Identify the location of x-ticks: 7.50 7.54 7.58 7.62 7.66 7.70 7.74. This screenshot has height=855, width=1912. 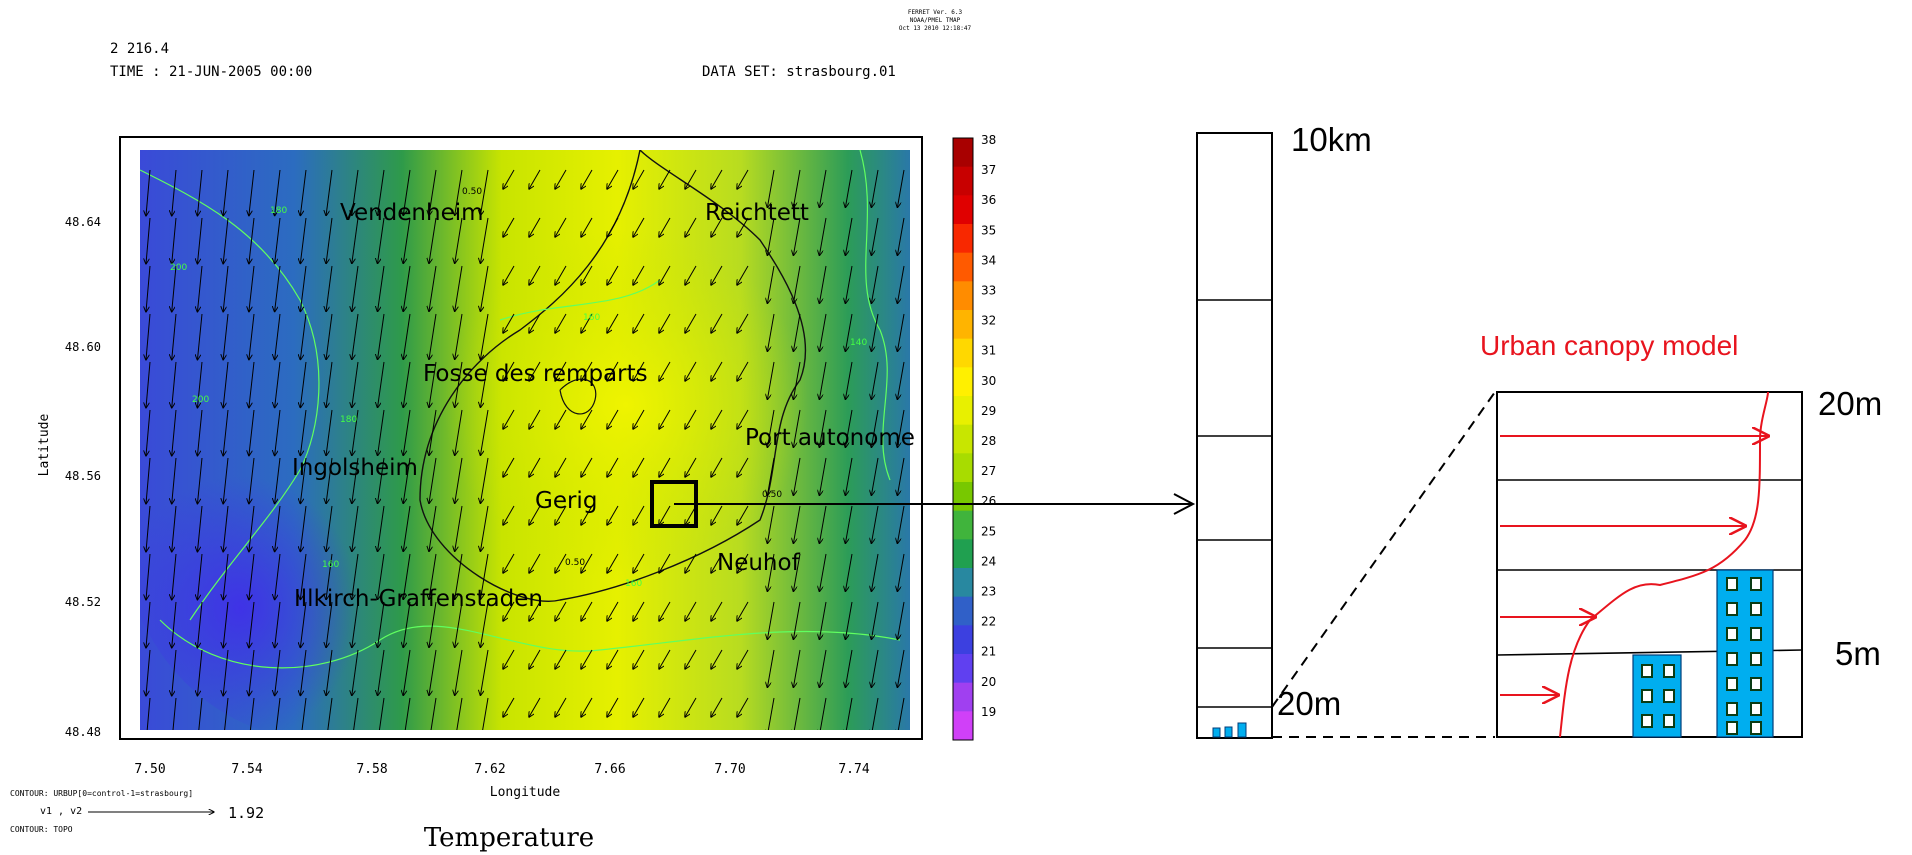
(501, 769).